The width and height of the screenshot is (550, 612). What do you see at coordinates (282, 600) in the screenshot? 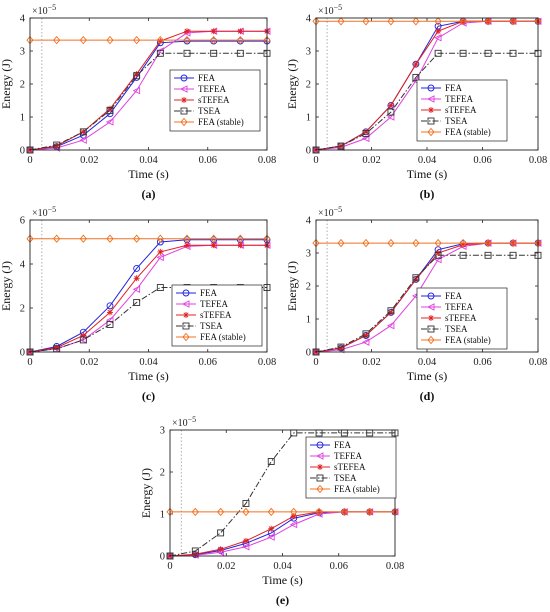
I see `panel-label: (e)` at bounding box center [282, 600].